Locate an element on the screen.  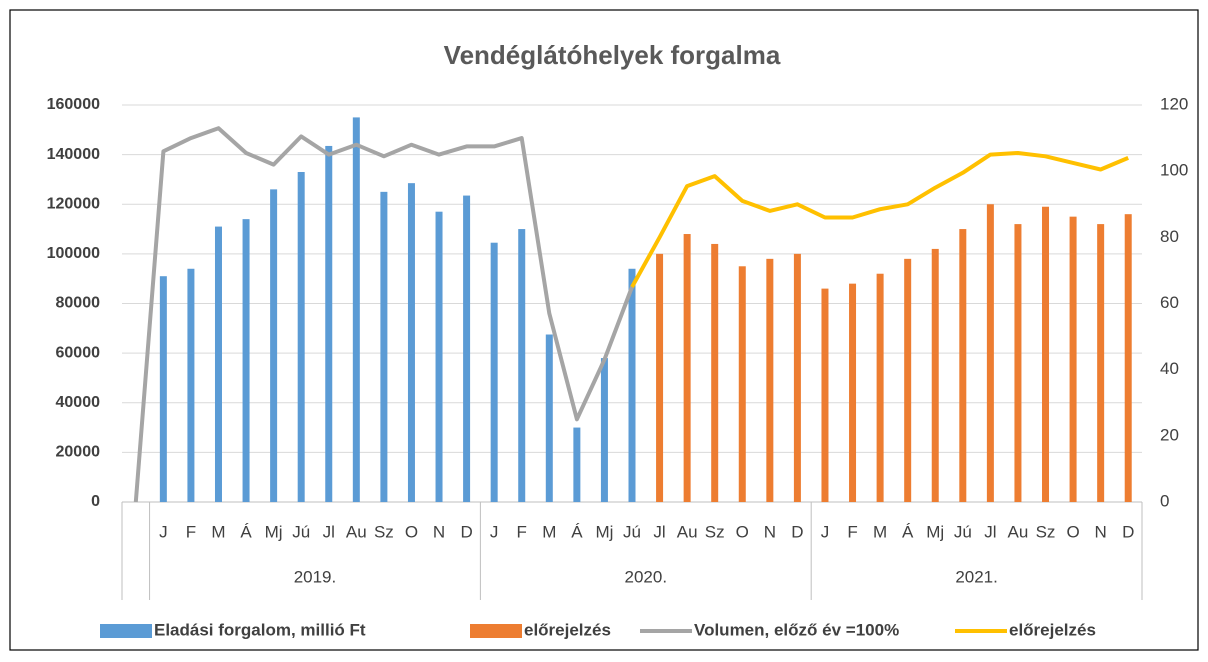
y-tick-label: 140000 is located at coordinates (73, 154).